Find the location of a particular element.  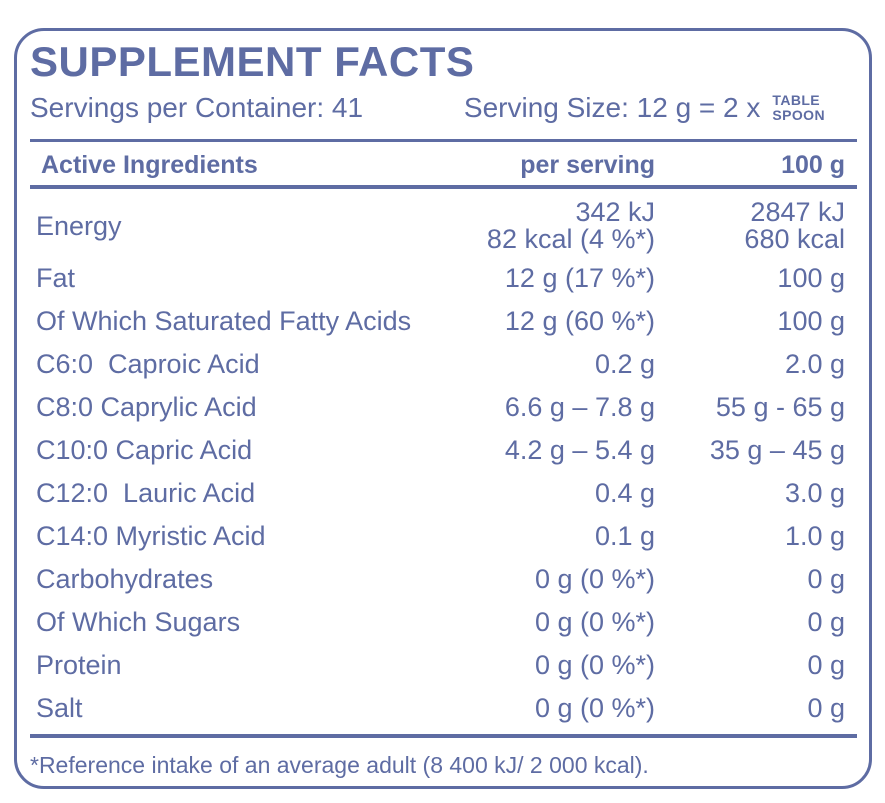

table-row: Salt 0 g (0 %*) 0 g is located at coordinates (439, 708).